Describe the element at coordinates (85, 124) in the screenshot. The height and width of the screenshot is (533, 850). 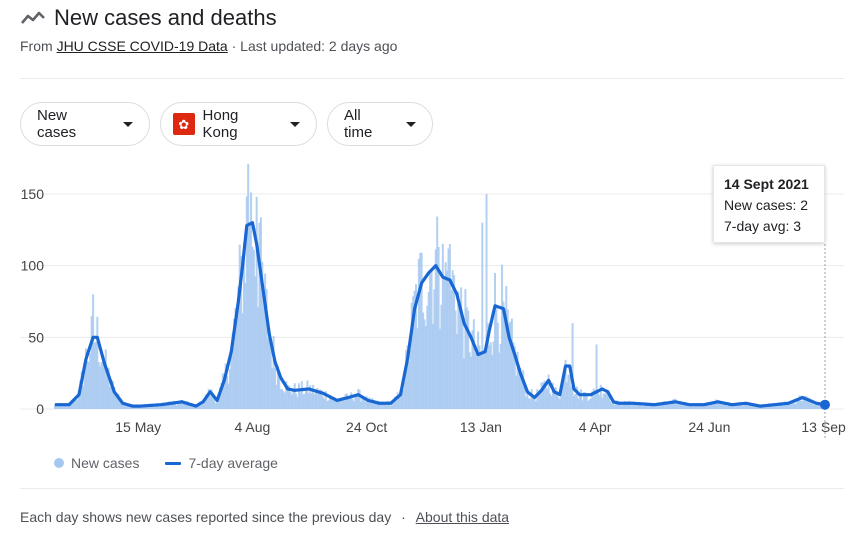
I see `metric-dropdown: New cases` at that location.